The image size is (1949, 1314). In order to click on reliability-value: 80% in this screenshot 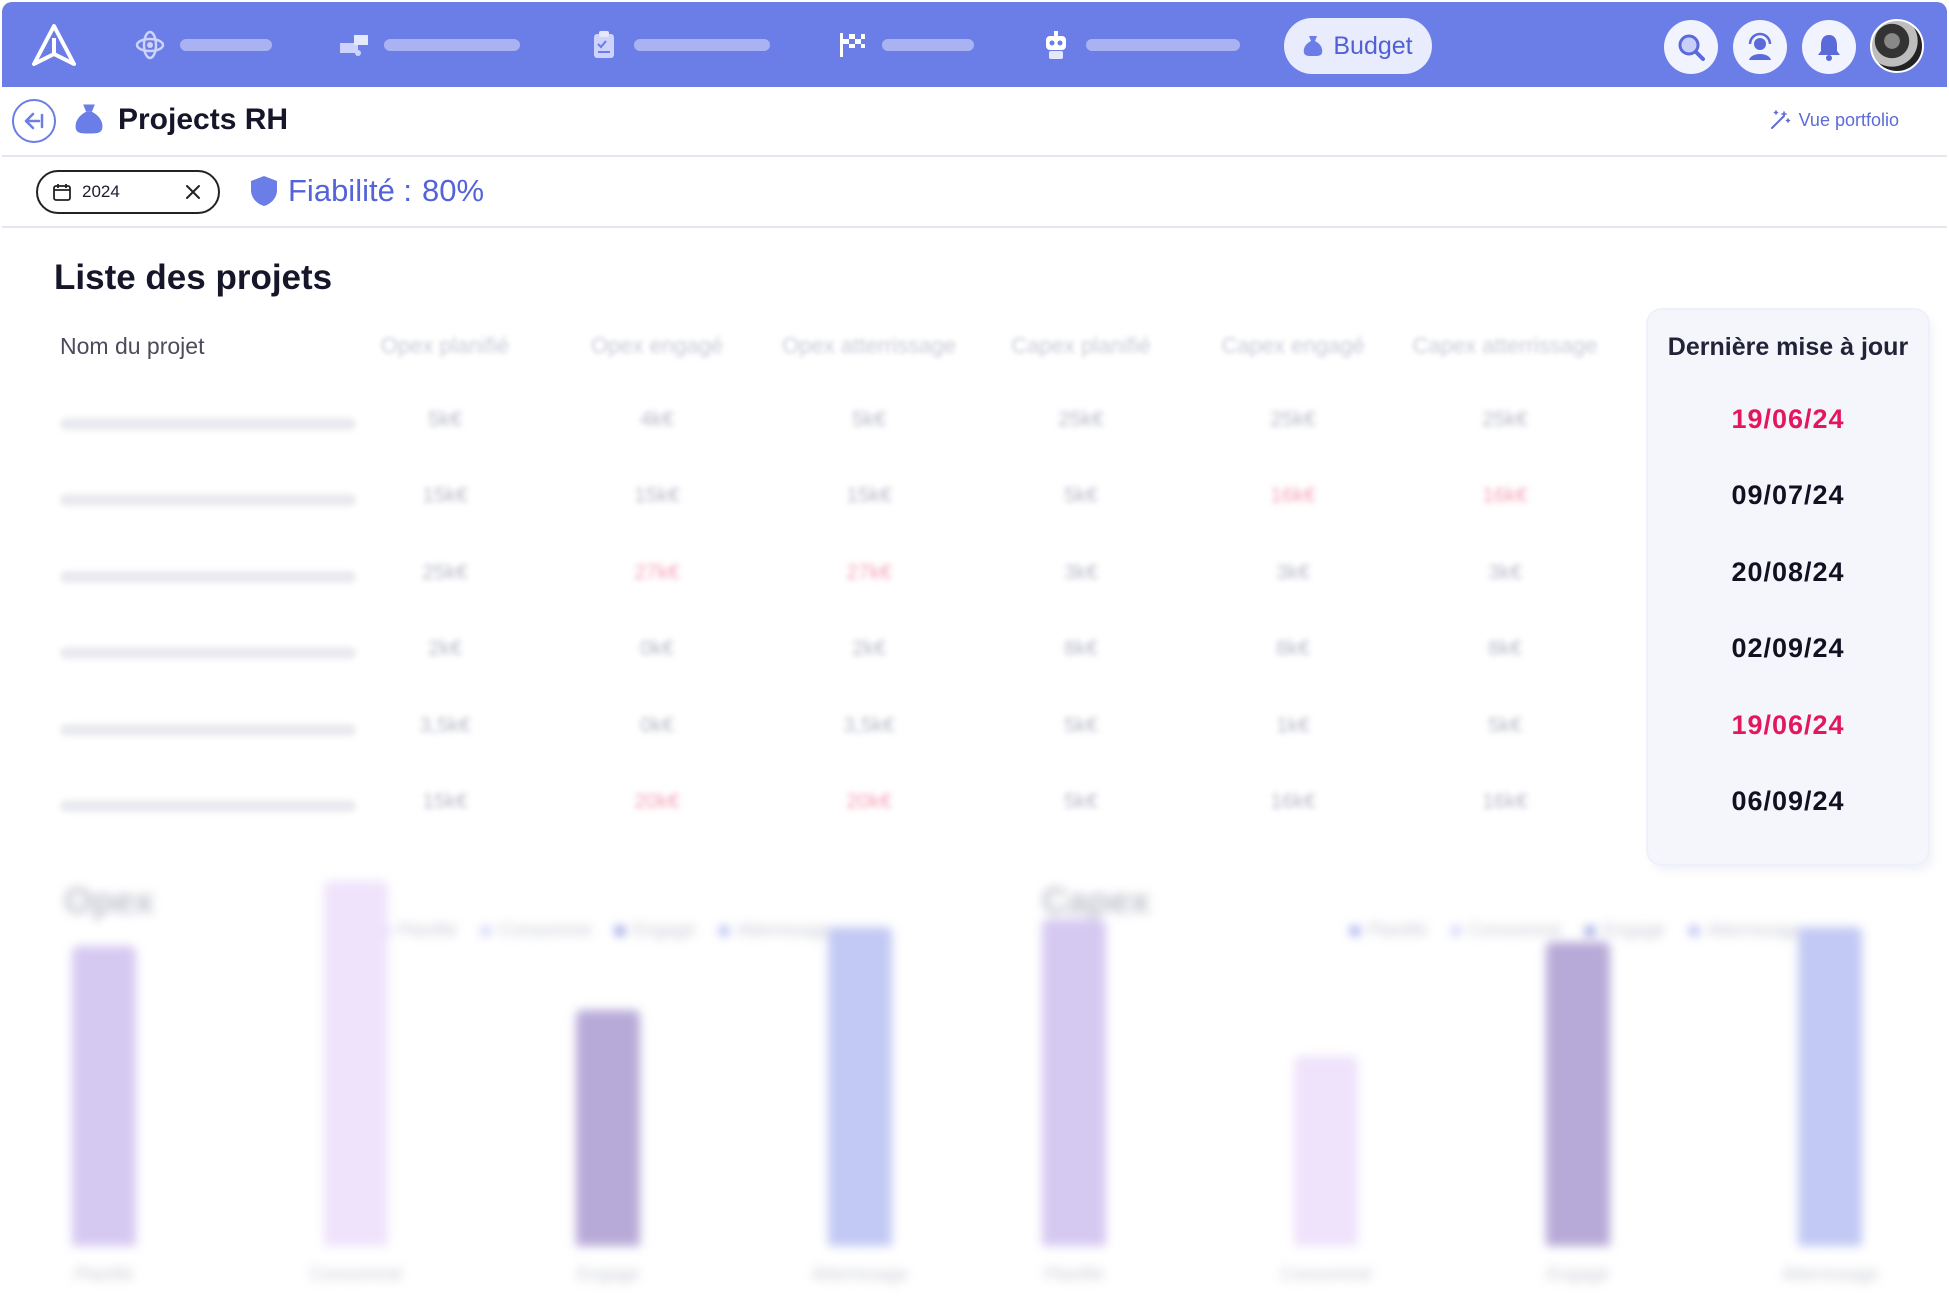, I will do `click(453, 190)`.